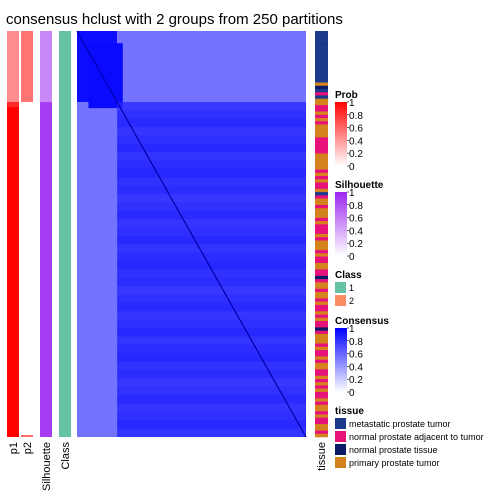  Describe the element at coordinates (394, 463) in the screenshot. I see `legend-item-label: primary prostate tumor` at that location.